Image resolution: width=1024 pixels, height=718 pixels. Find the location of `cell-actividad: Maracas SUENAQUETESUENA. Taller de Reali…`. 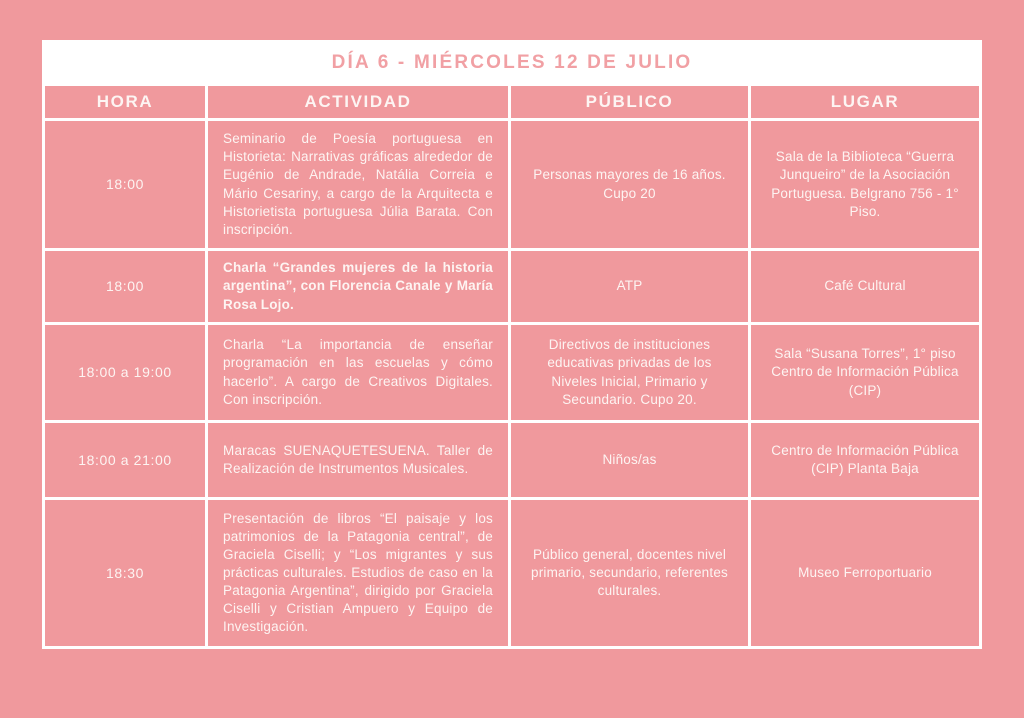

cell-actividad: Maracas SUENAQUETESUENA. Taller de Reali… is located at coordinates (358, 460).